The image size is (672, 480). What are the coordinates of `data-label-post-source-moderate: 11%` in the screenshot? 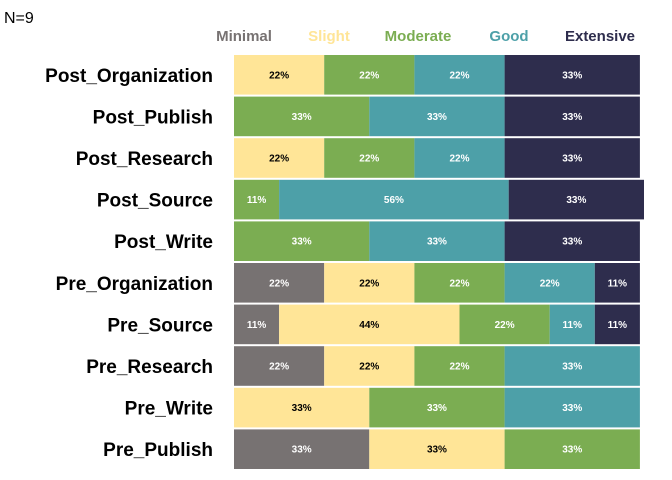 It's located at (257, 200).